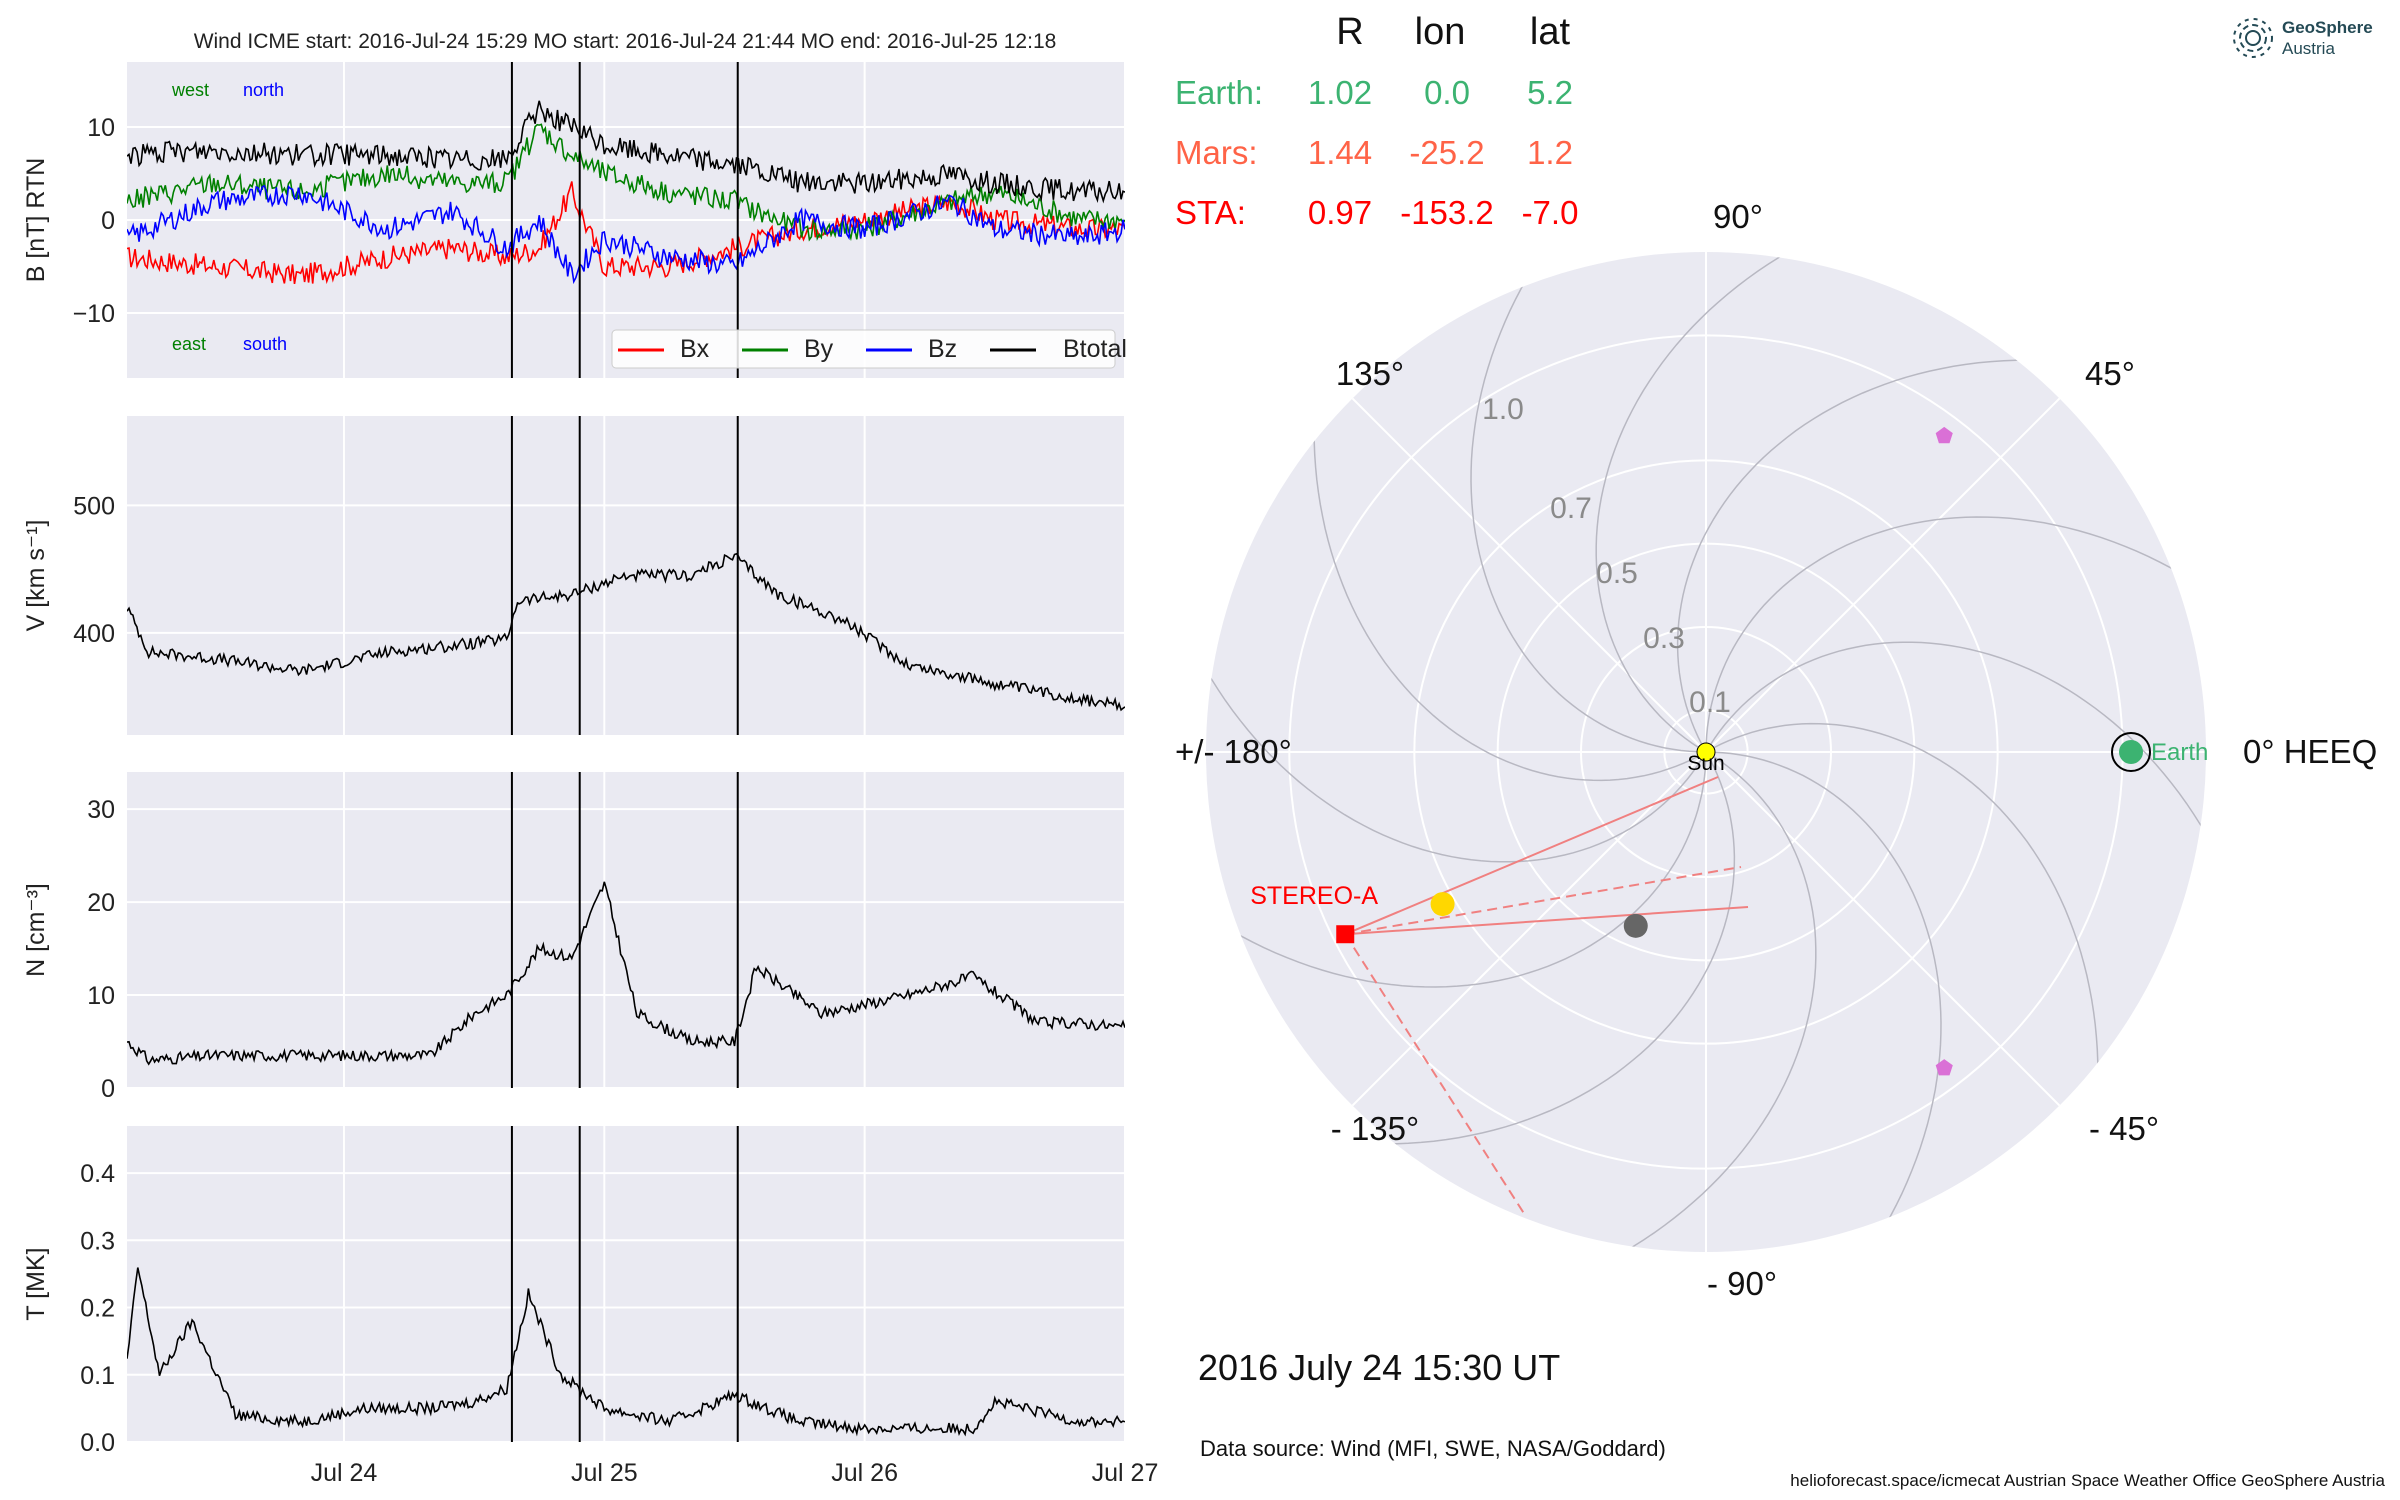 The image size is (2400, 1500). What do you see at coordinates (2253, 38) in the screenshot?
I see `geosphere-logo-icon` at bounding box center [2253, 38].